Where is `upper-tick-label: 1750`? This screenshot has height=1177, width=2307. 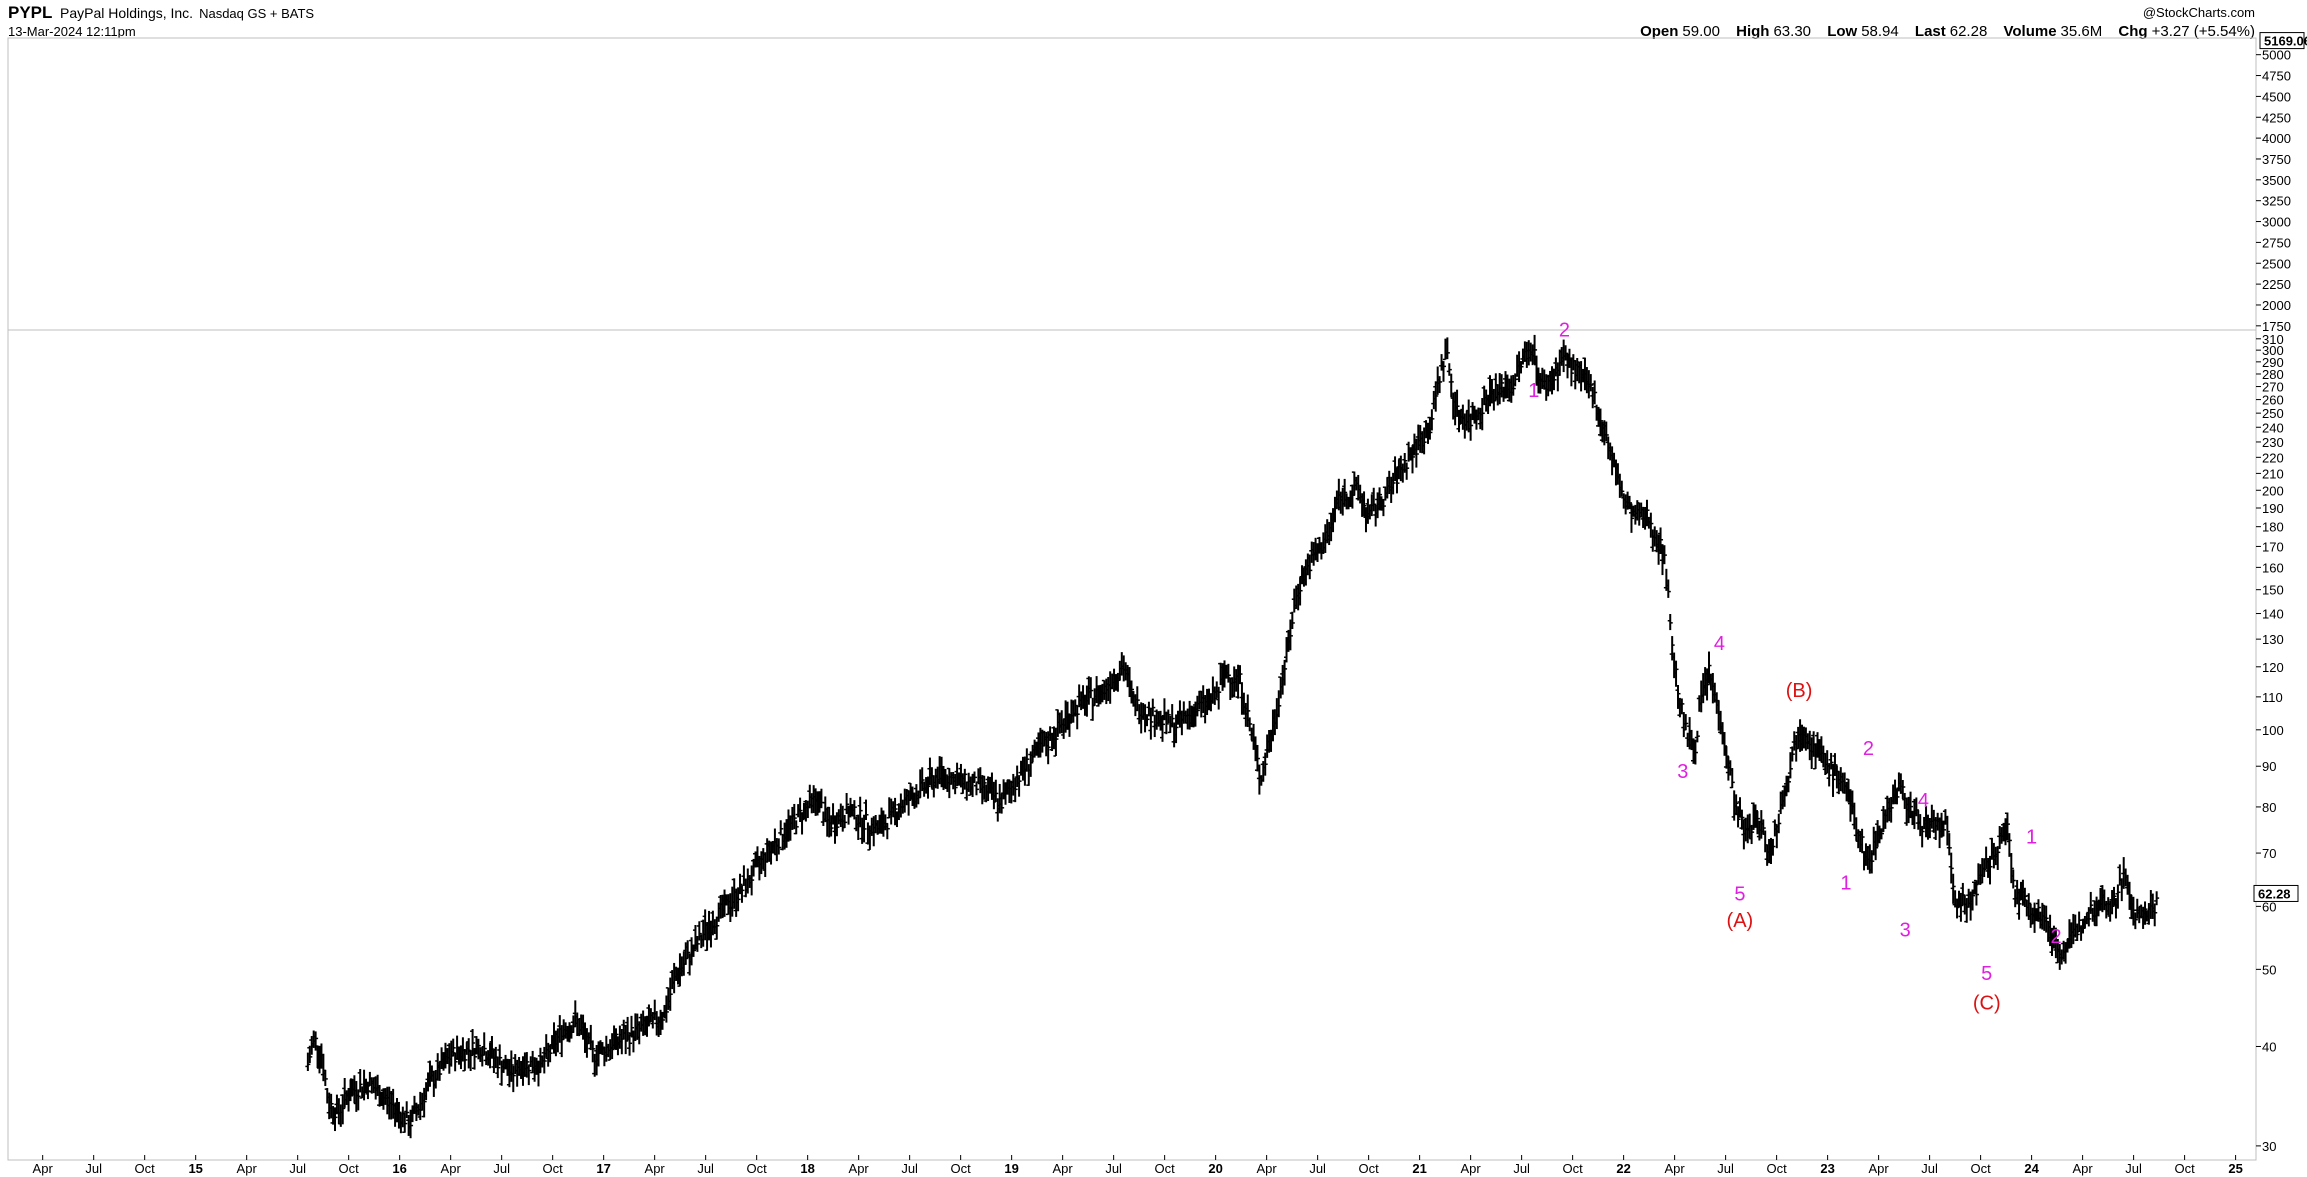
upper-tick-label: 1750 is located at coordinates (2276, 326).